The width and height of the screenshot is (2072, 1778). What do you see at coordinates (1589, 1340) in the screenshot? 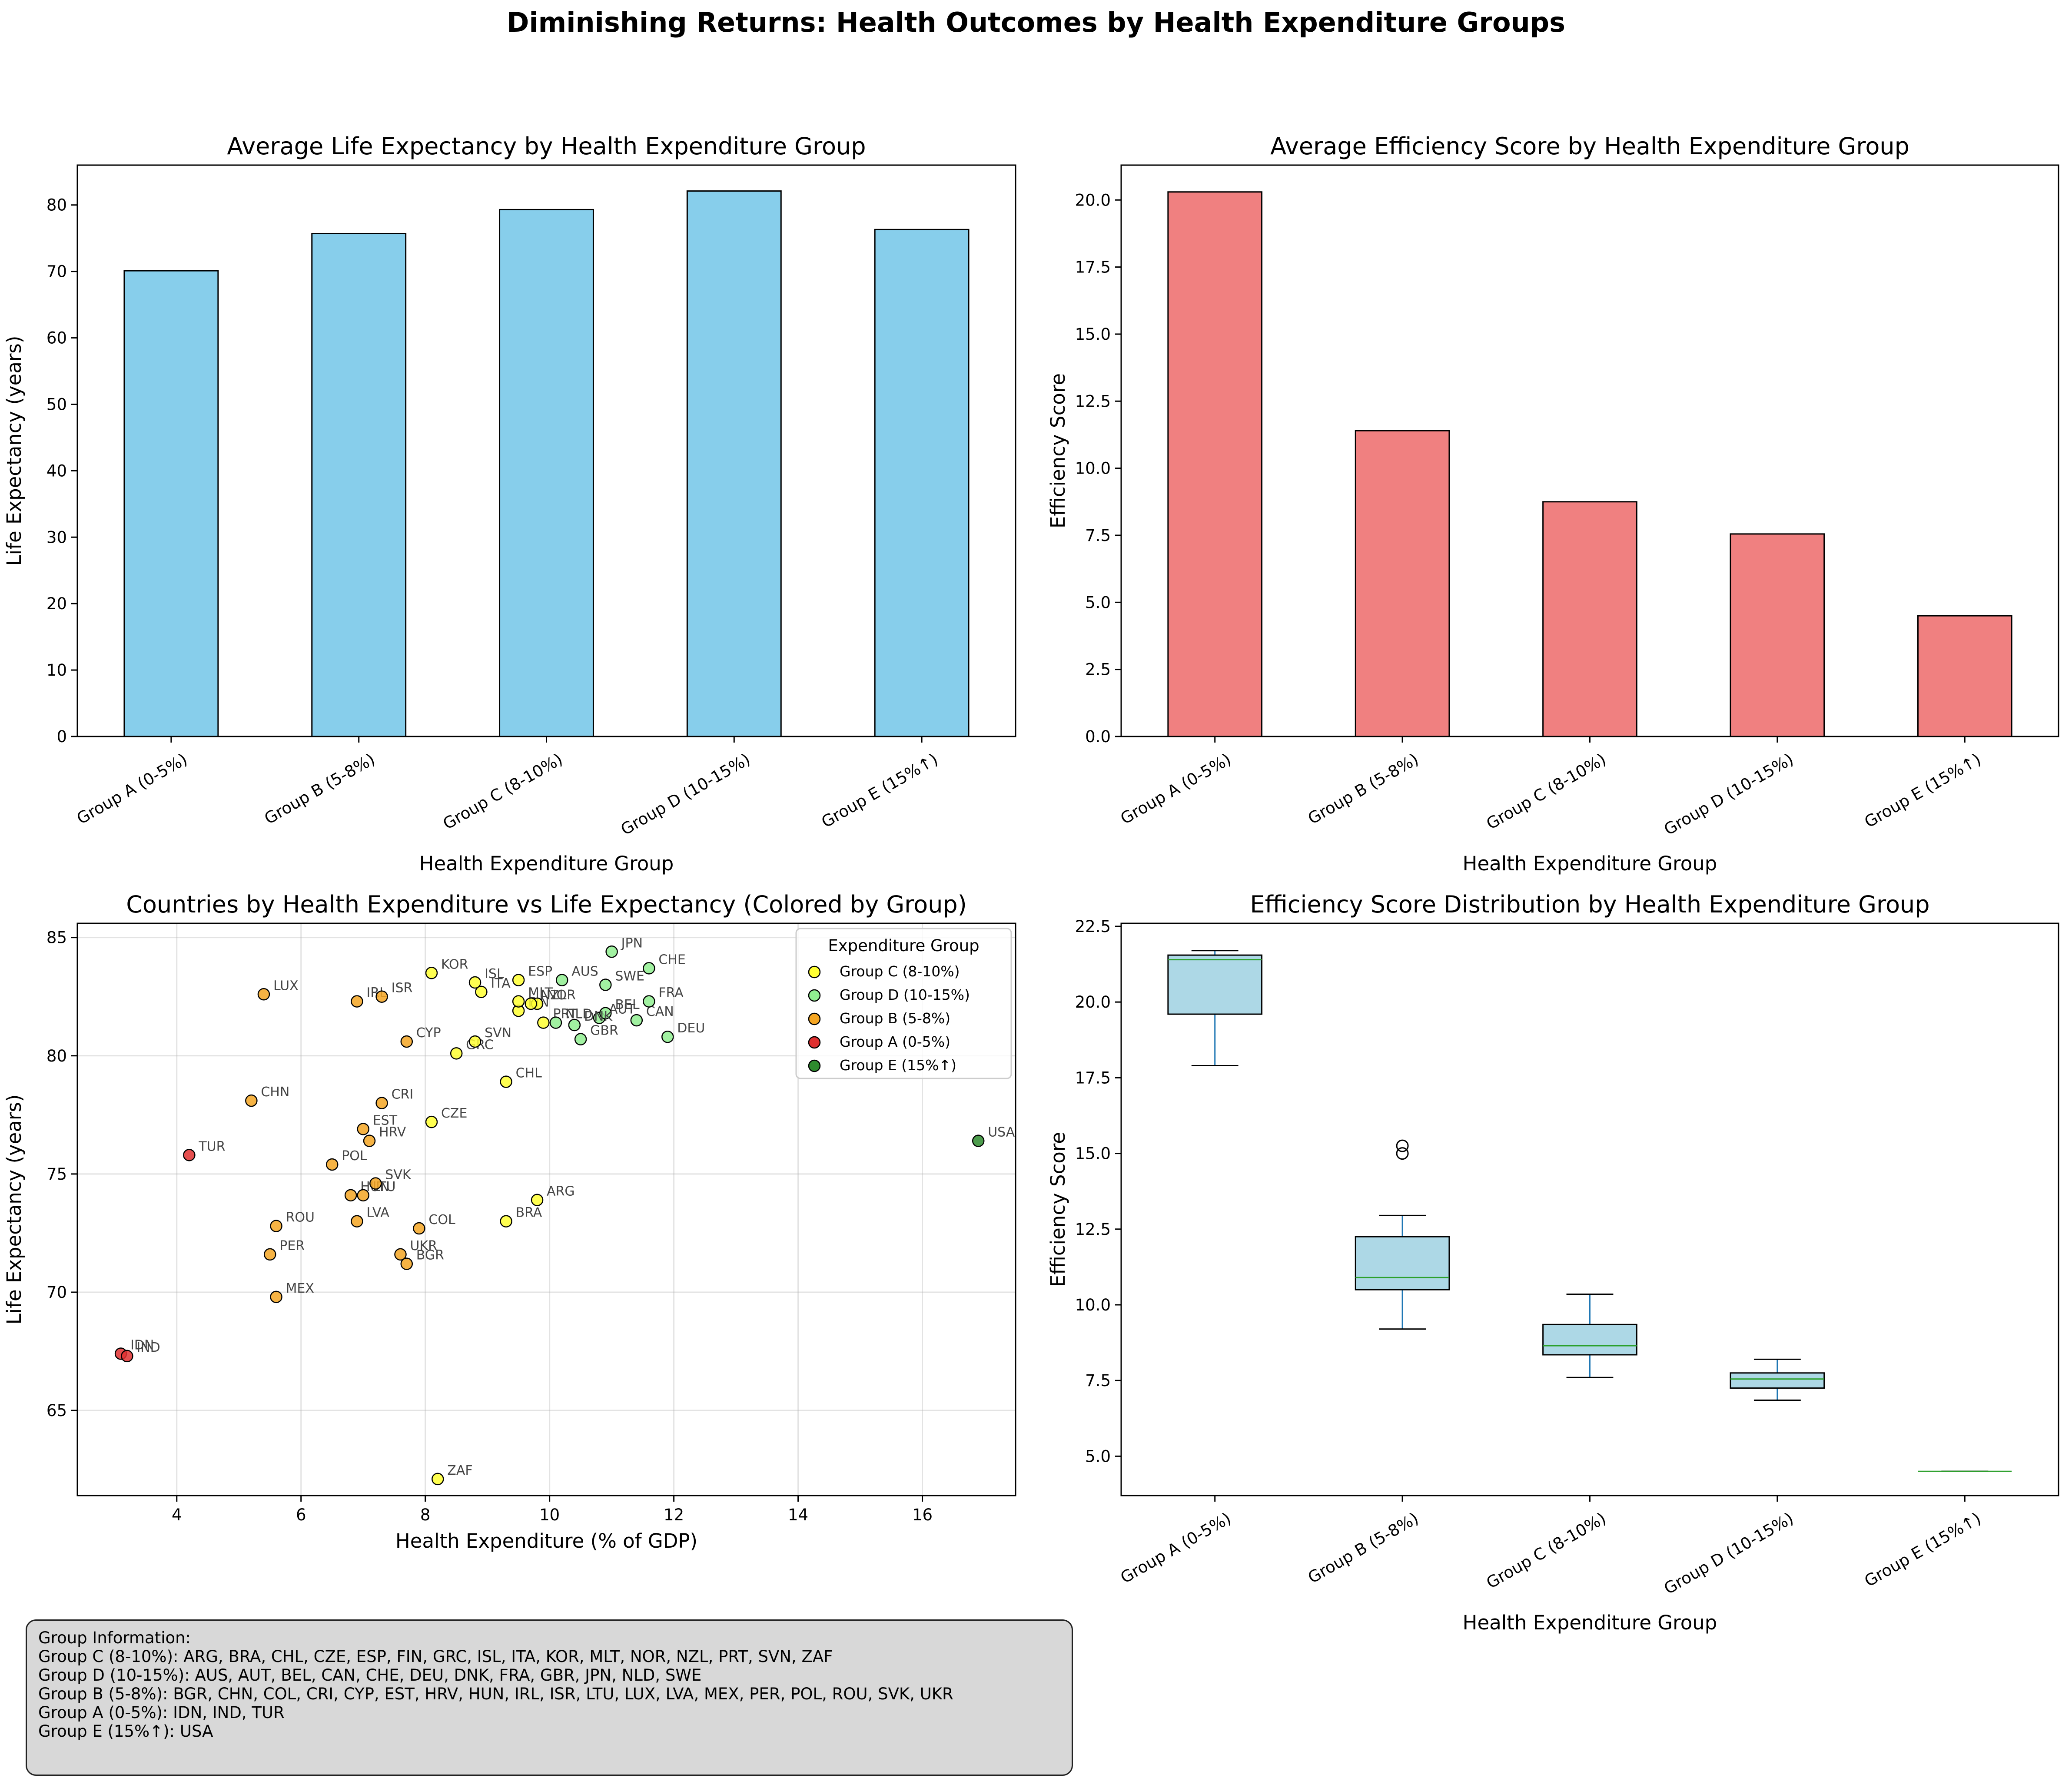
I see `box` at bounding box center [1589, 1340].